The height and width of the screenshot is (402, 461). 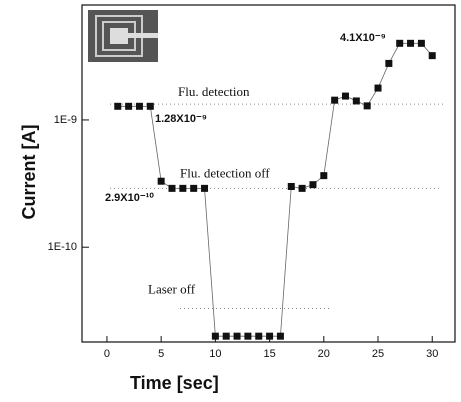 What do you see at coordinates (65, 120) in the screenshot?
I see `y-tick-label: 1E-9` at bounding box center [65, 120].